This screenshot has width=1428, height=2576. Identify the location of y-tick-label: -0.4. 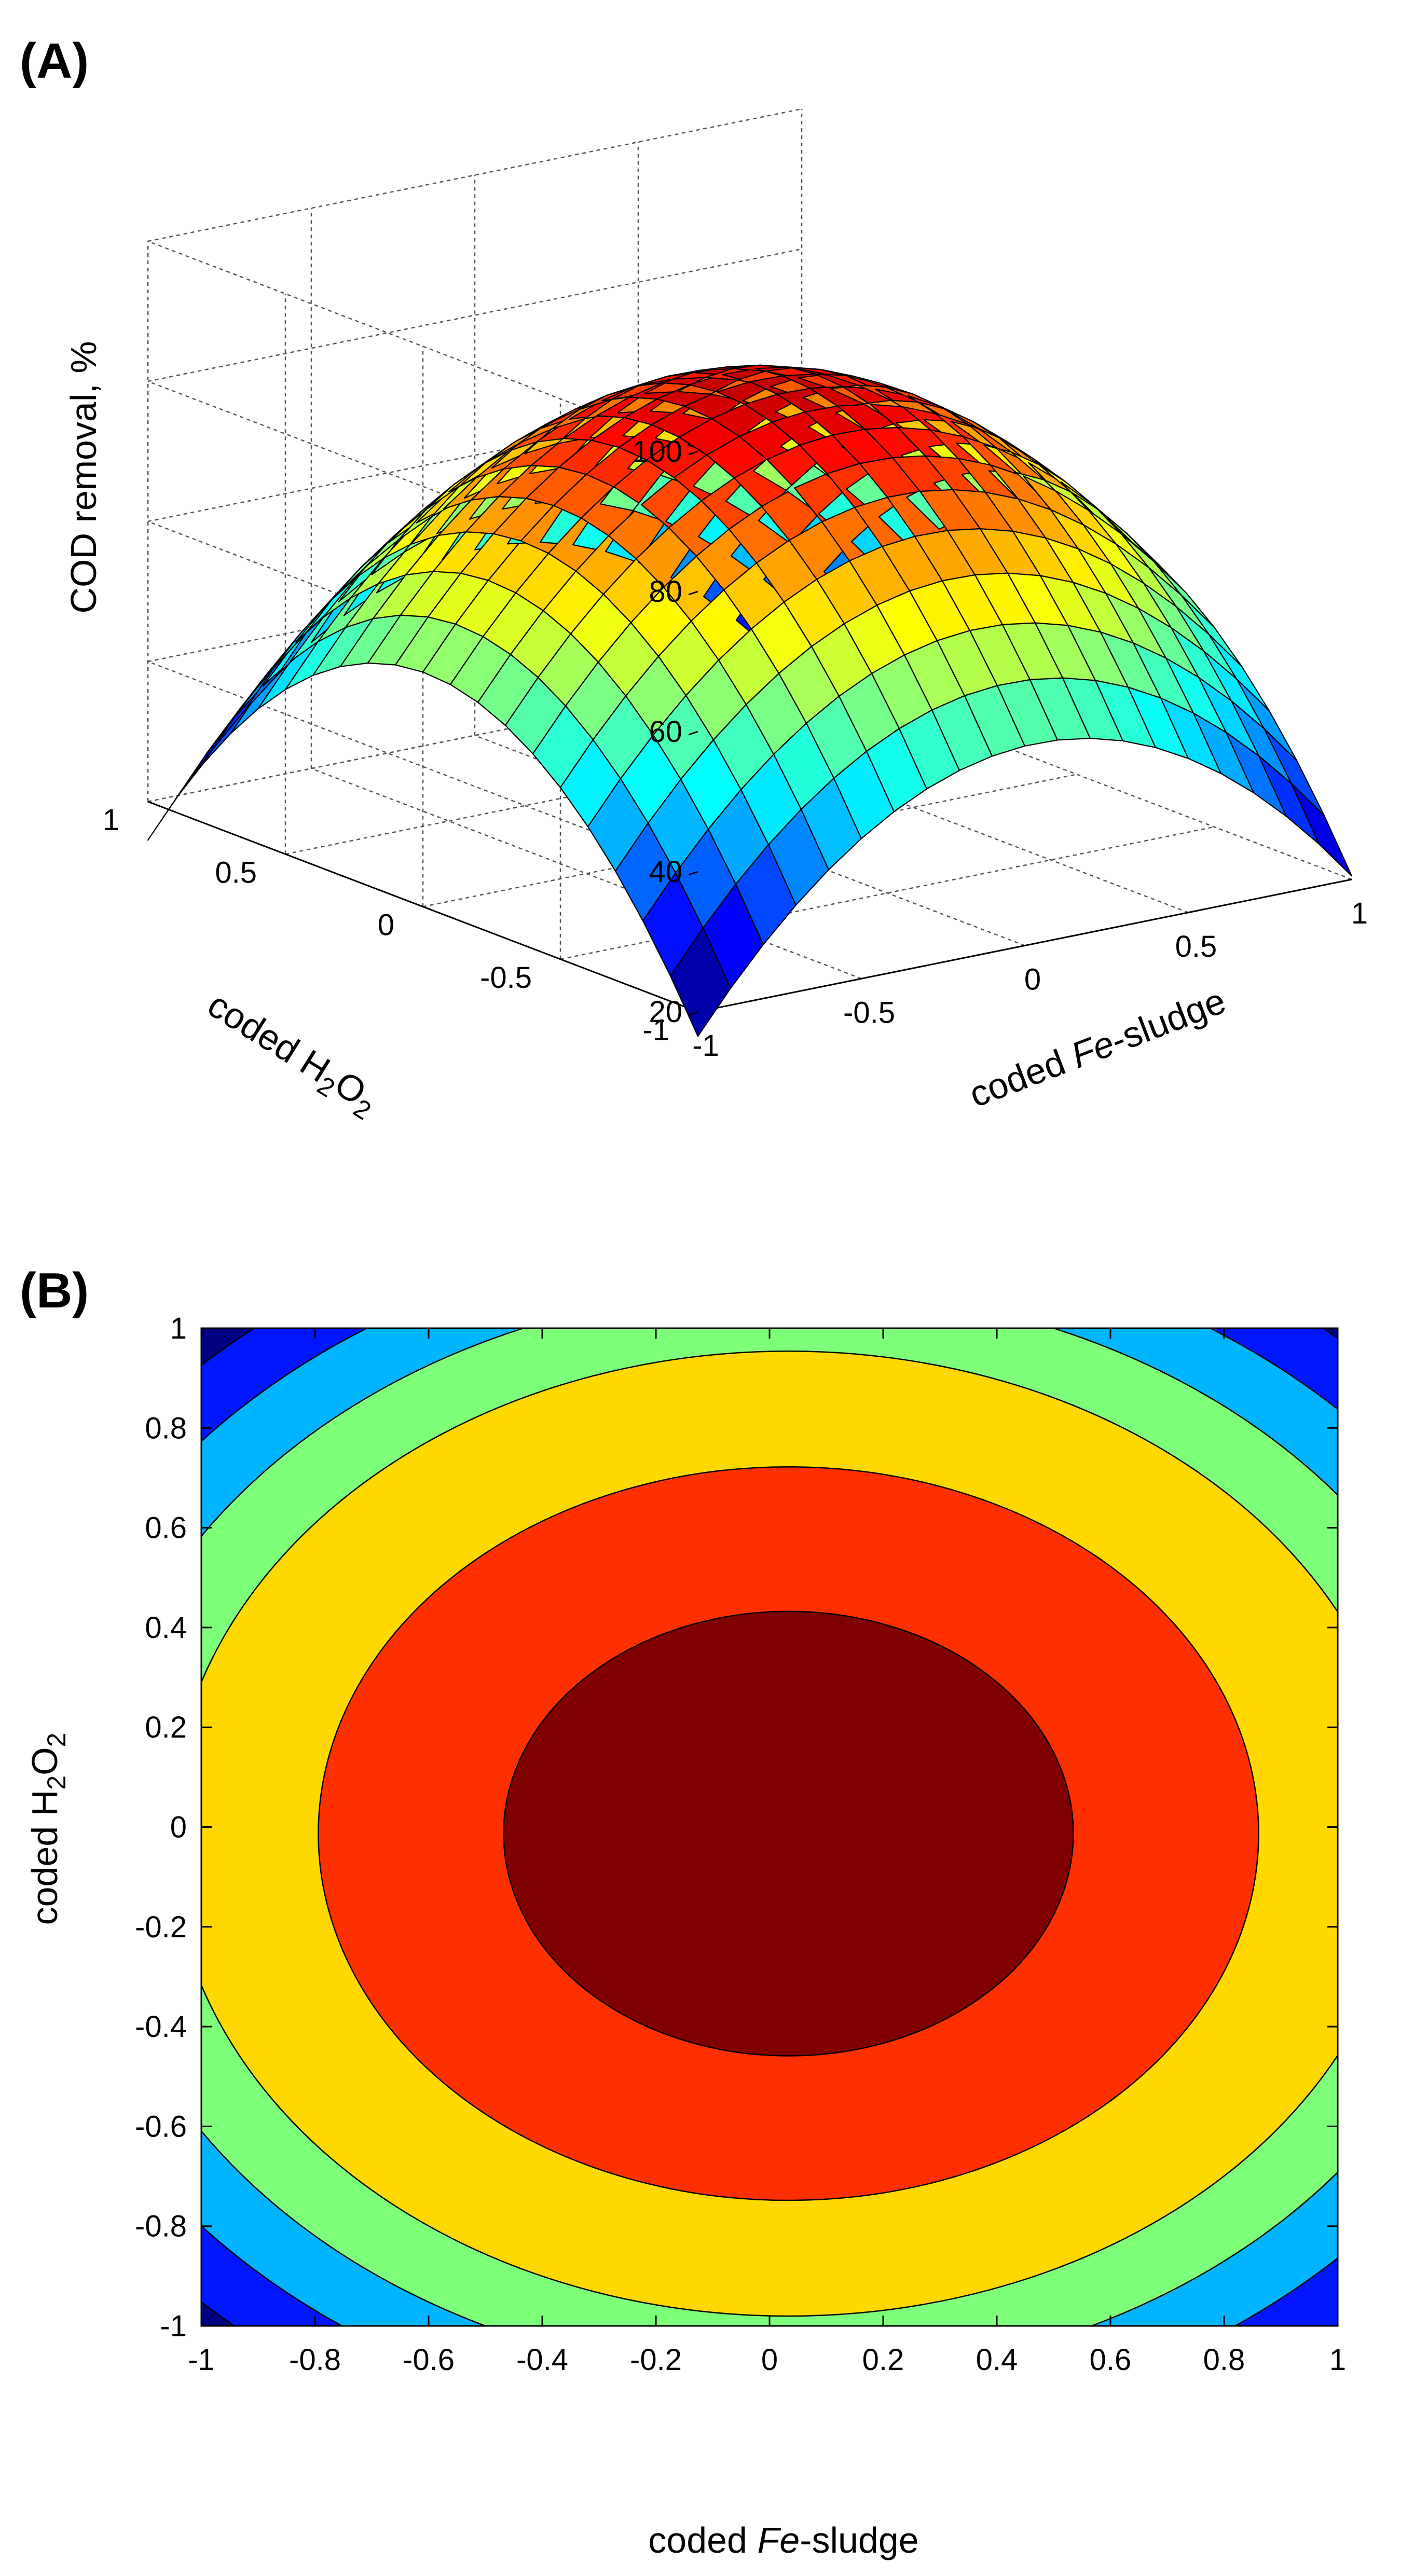
(161, 2027).